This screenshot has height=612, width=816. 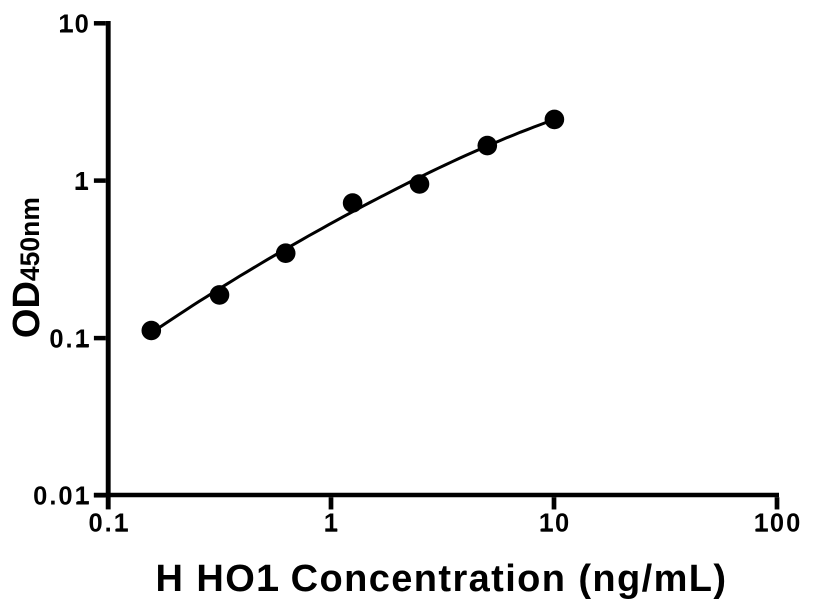 I want to click on svg-text: 0.01, so click(x=62, y=496).